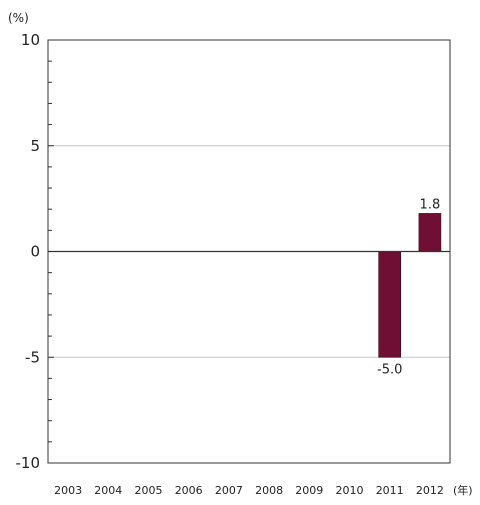 Image resolution: width=480 pixels, height=505 pixels. Describe the element at coordinates (28, 251) in the screenshot. I see `y-tick-labels: 10 5 0 -5 -10` at that location.